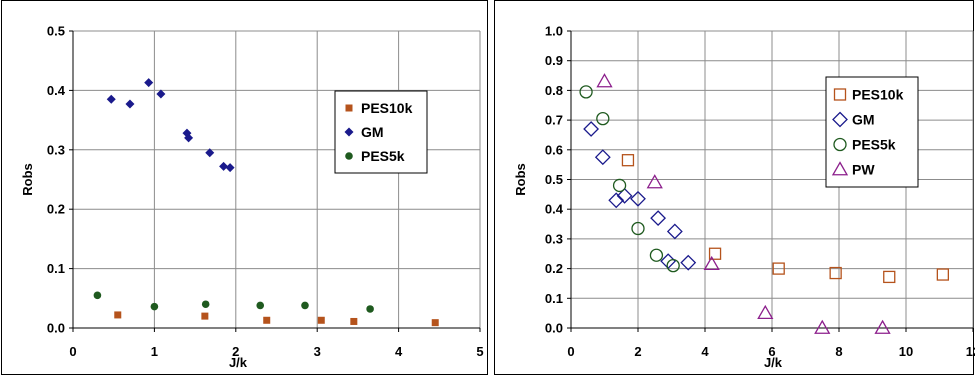  I want to click on right-y-tick-label: 0.5, so click(554, 179).